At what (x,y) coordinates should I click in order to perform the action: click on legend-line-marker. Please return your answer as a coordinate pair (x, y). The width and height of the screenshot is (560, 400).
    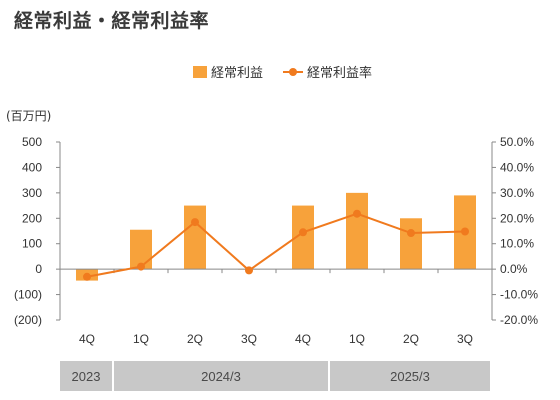
    Looking at the image, I should click on (293, 72).